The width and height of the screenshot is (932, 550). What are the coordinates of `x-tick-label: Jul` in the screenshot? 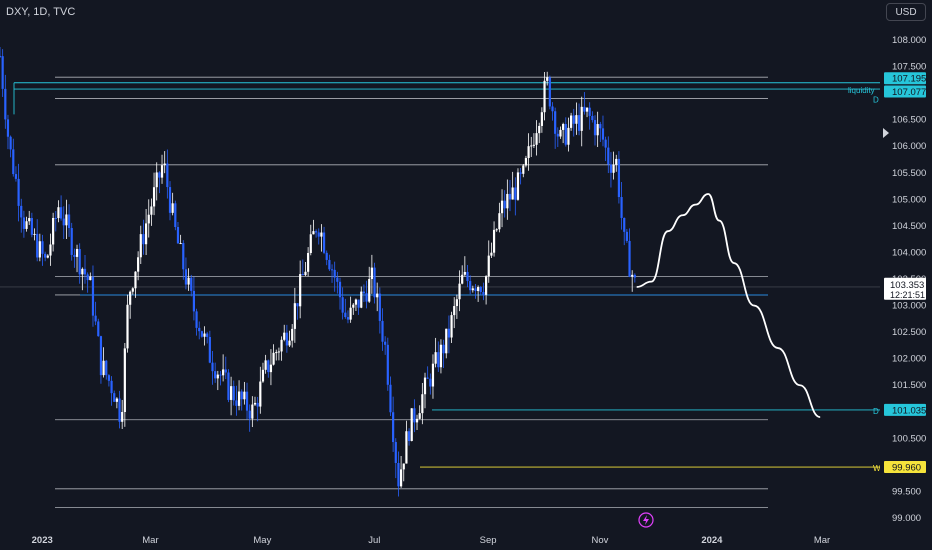 It's located at (374, 540).